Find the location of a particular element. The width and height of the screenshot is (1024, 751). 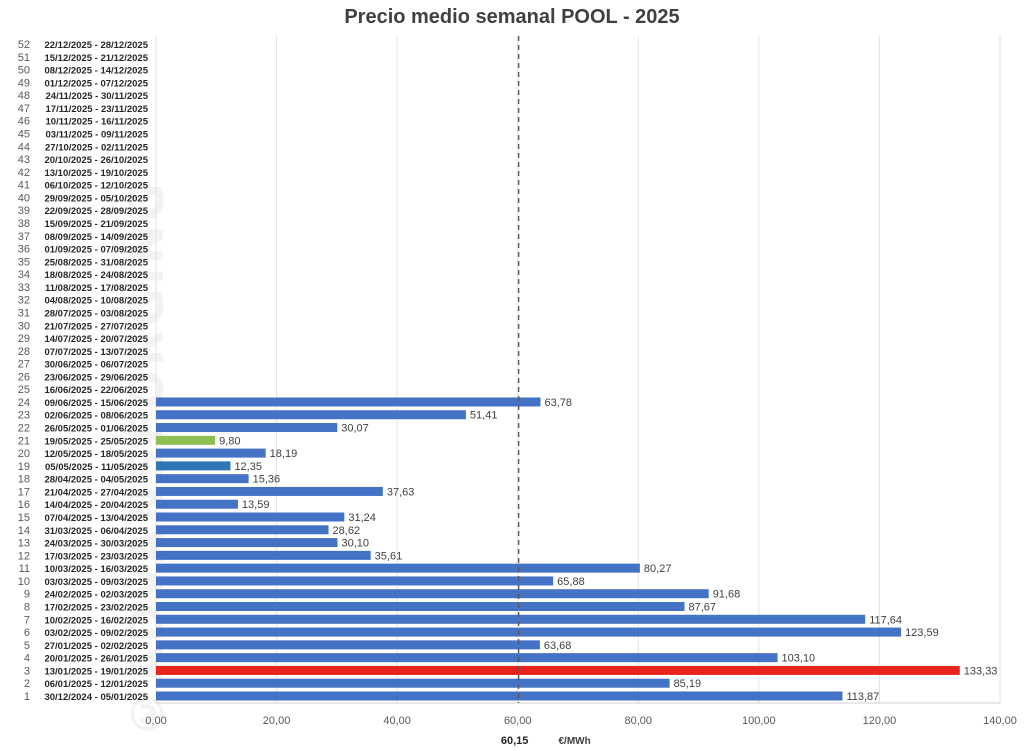

week-number: 46 is located at coordinates (24, 122).